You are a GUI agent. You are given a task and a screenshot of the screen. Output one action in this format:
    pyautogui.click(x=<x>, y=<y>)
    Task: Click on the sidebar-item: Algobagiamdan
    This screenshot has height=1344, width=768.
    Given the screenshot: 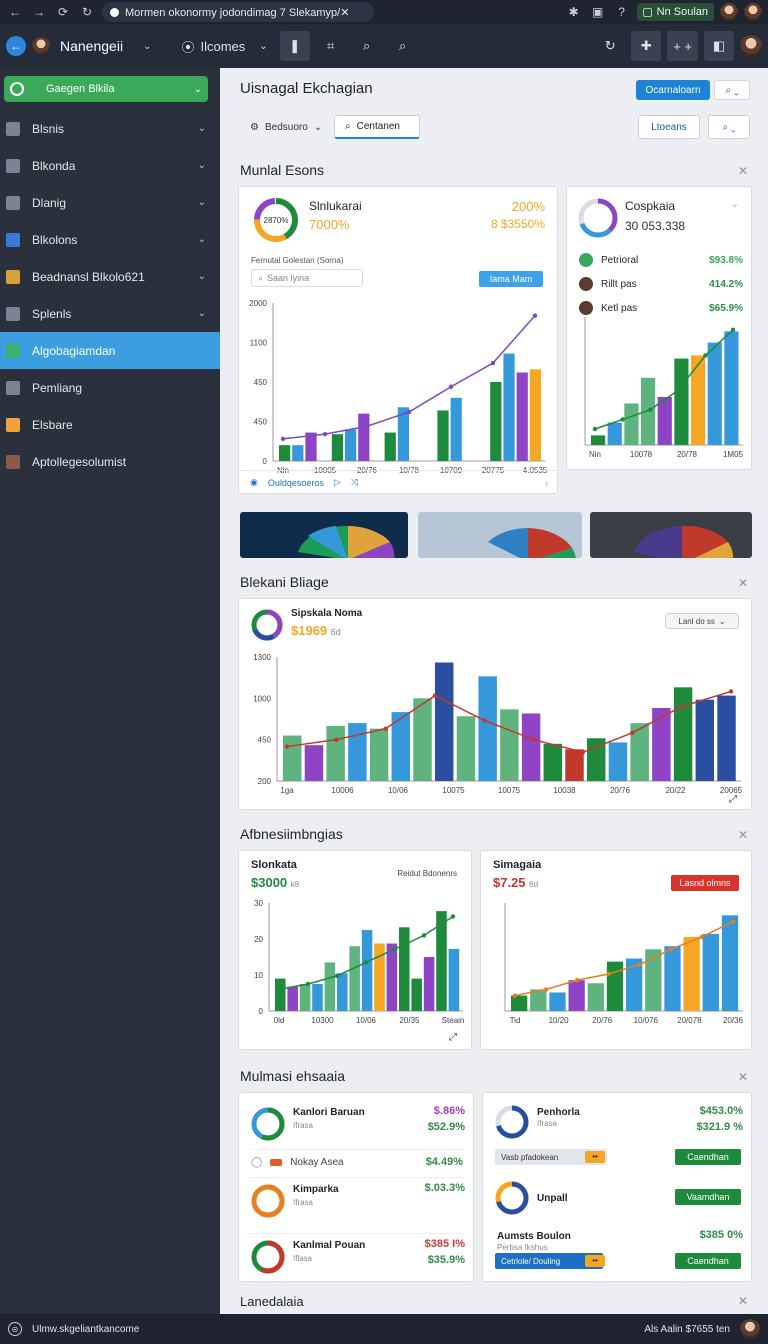 What is the action you would take?
    pyautogui.click(x=110, y=350)
    